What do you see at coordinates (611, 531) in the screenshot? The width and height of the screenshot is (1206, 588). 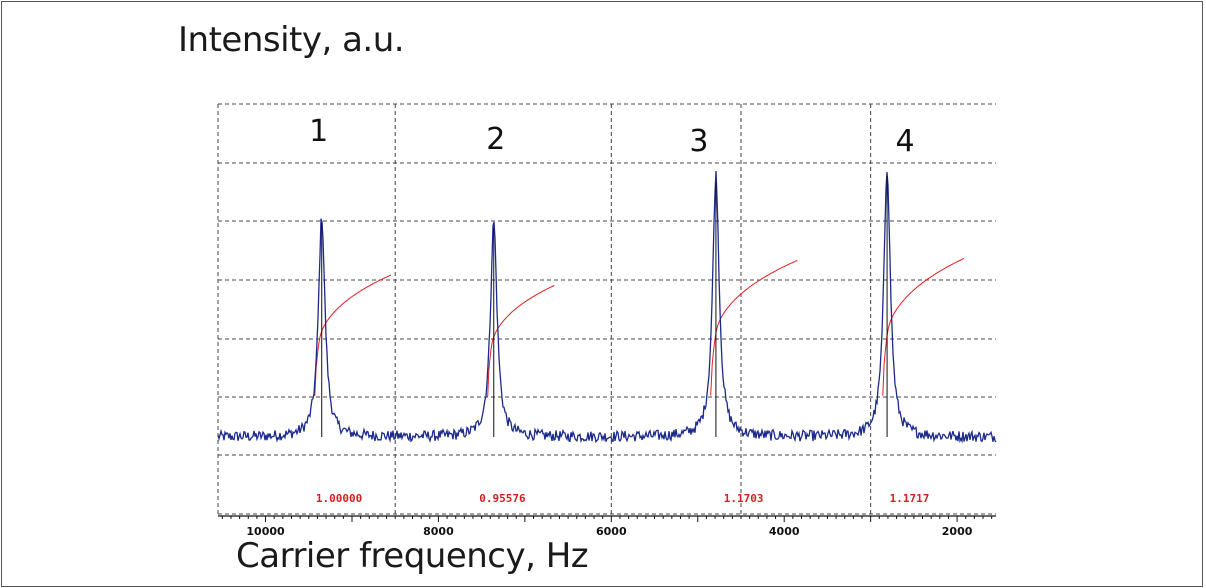 I see `x-tick-label: 6000` at bounding box center [611, 531].